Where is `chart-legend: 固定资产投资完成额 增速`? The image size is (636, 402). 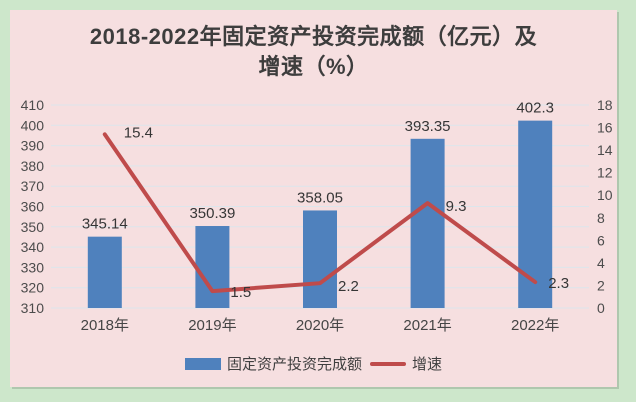
chart-legend: 固定资产投资完成额 增速 is located at coordinates (313, 363).